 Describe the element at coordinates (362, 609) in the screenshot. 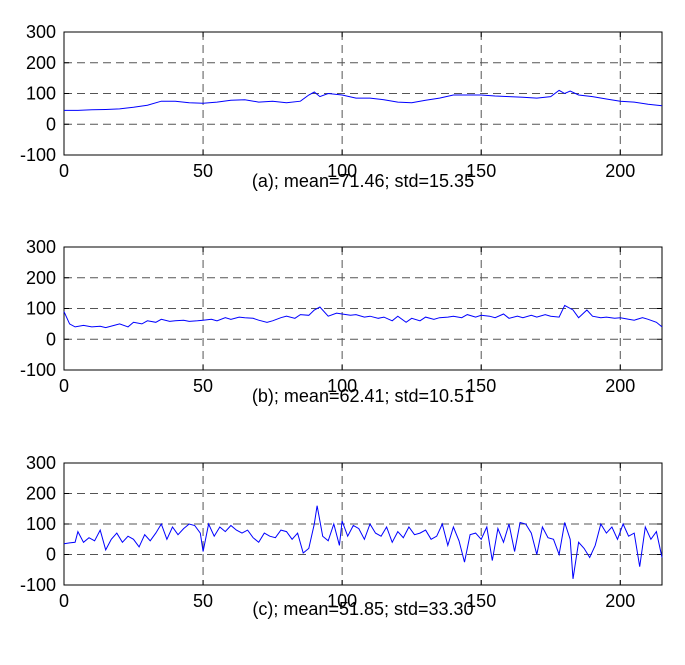

I see `chart-caption: (c); mean=51.85; std=33.30` at that location.